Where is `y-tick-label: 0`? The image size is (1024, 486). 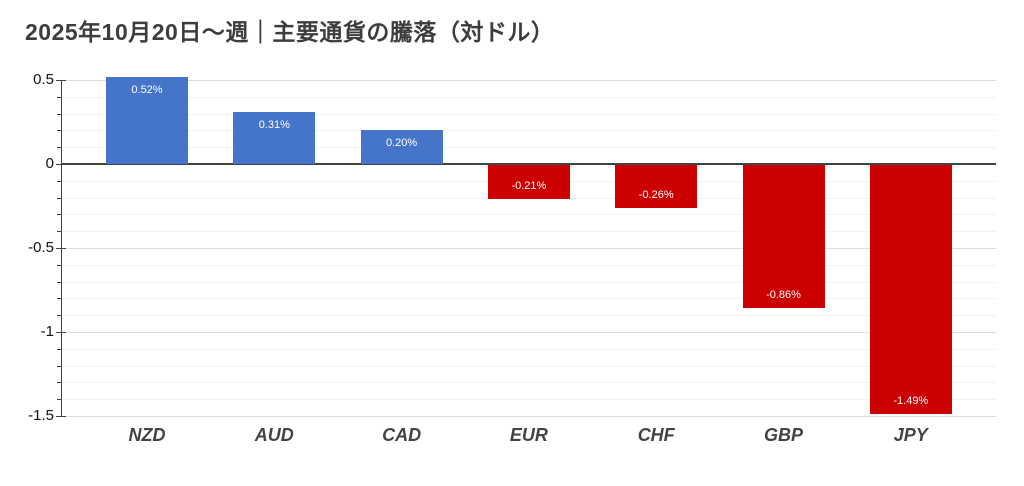 y-tick-label: 0 is located at coordinates (49, 163).